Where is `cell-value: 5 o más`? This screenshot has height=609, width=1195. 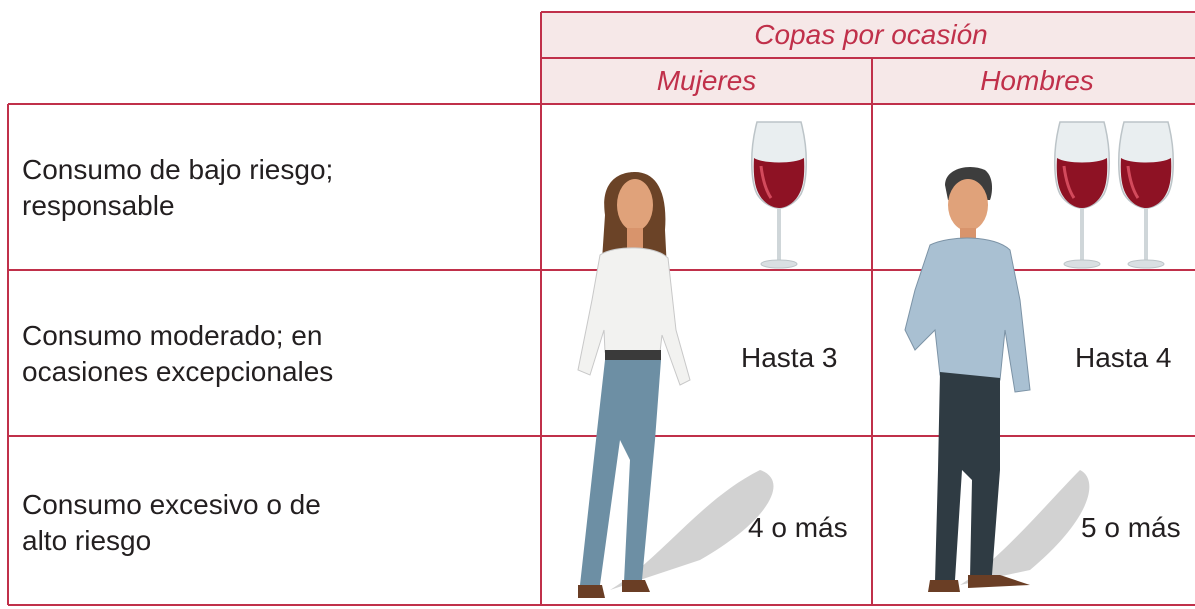 cell-value: 5 o más is located at coordinates (1131, 527).